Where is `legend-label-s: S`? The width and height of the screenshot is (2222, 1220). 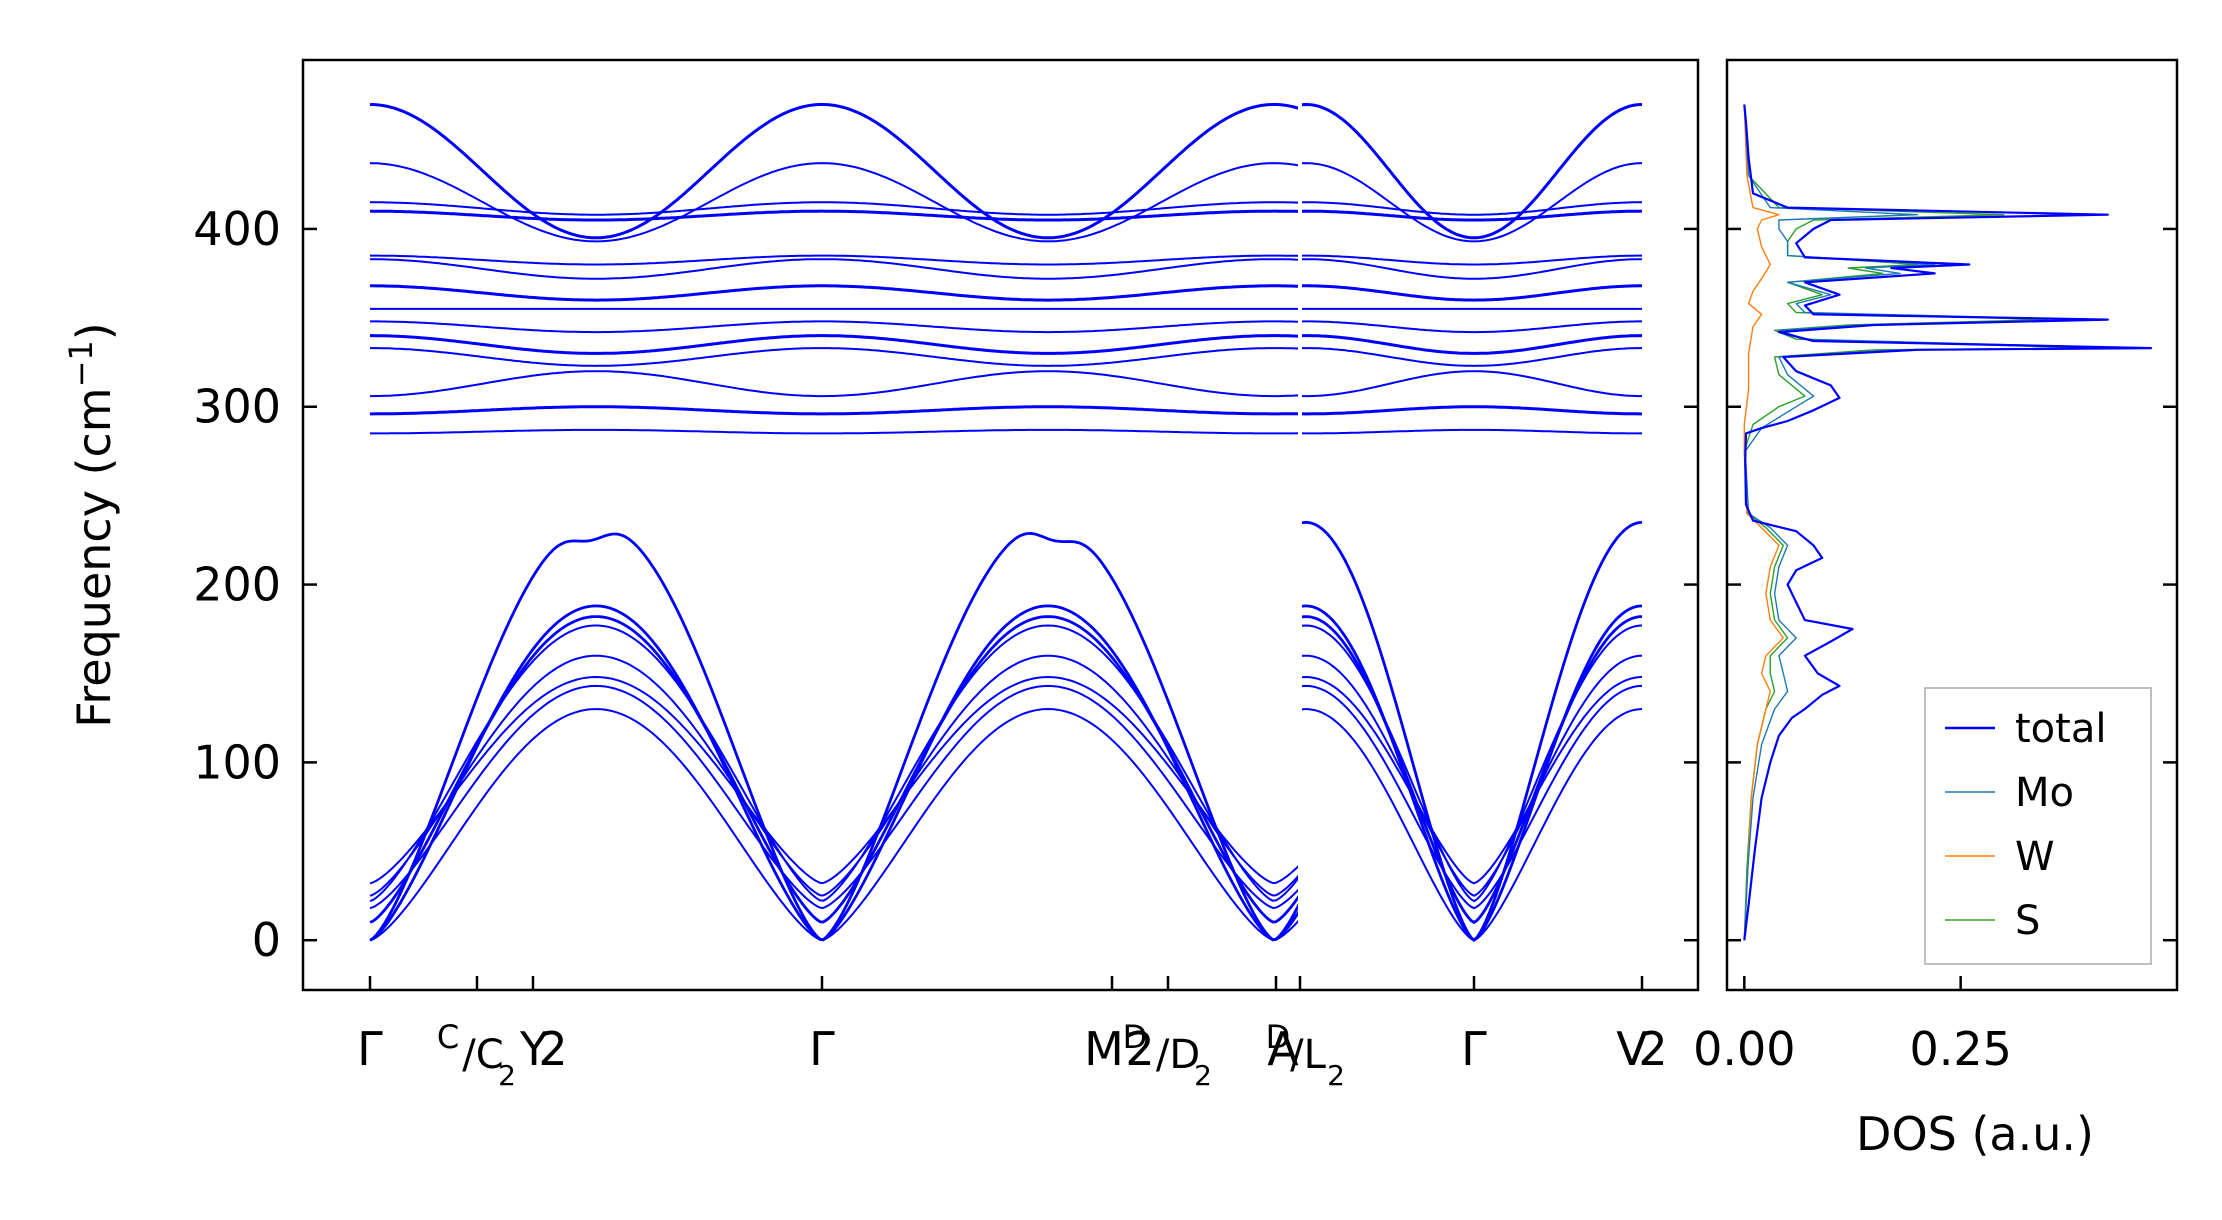
legend-label-s: S is located at coordinates (2027, 921).